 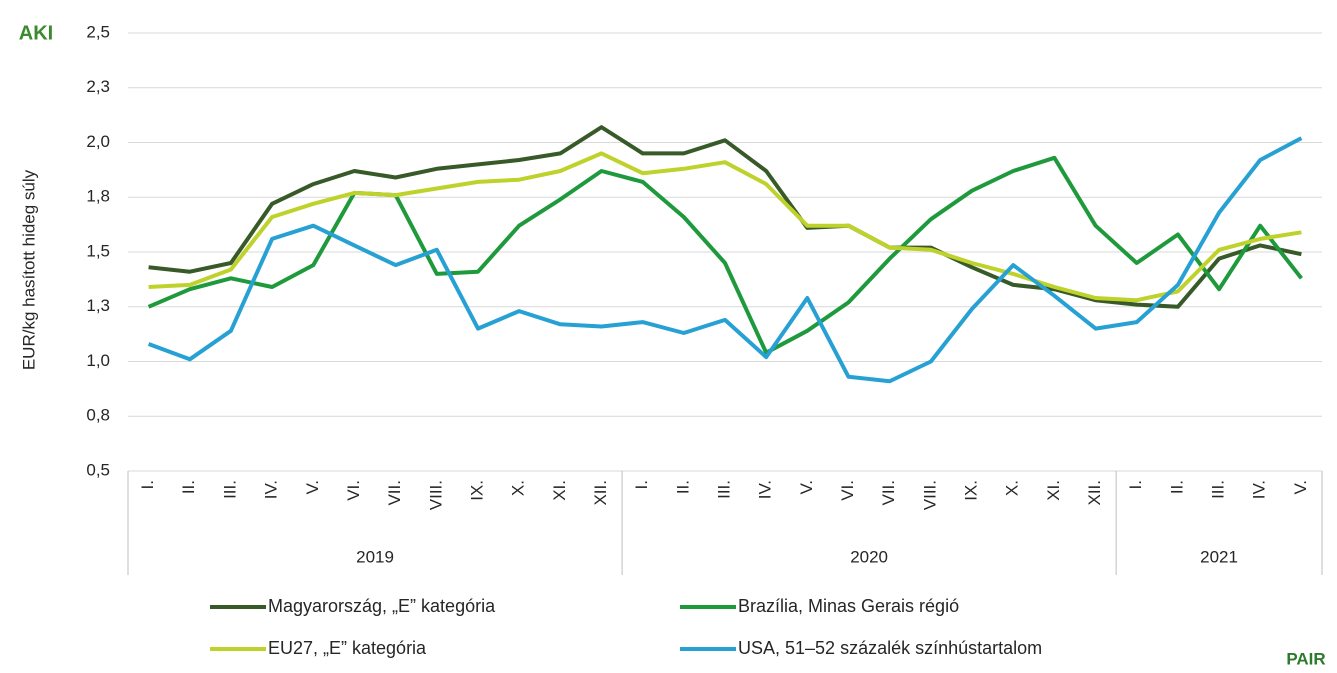 What do you see at coordinates (1305, 658) in the screenshot?
I see `logo-right: PAIR` at bounding box center [1305, 658].